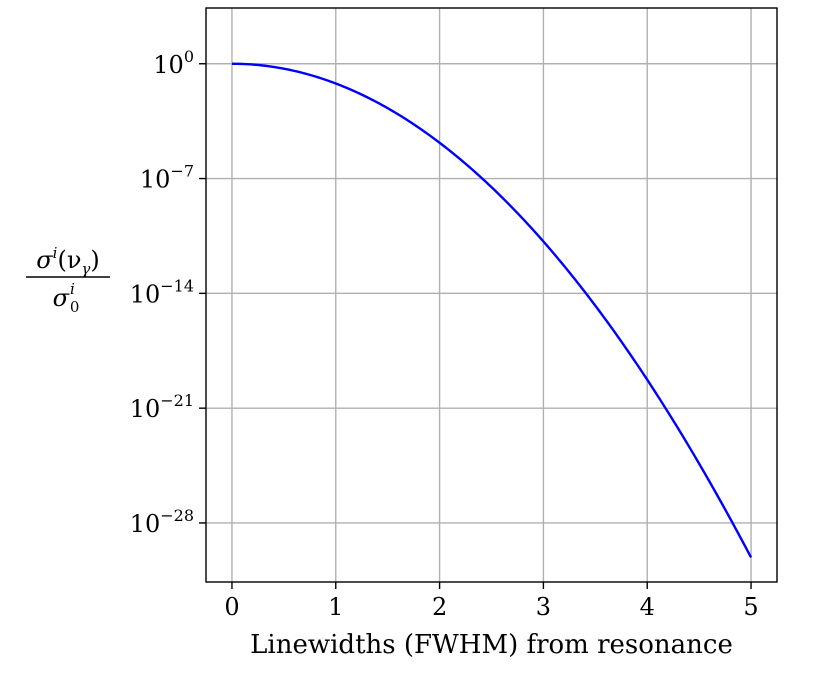 The width and height of the screenshot is (830, 692). What do you see at coordinates (335, 607) in the screenshot?
I see `x-tick-label: 1` at bounding box center [335, 607].